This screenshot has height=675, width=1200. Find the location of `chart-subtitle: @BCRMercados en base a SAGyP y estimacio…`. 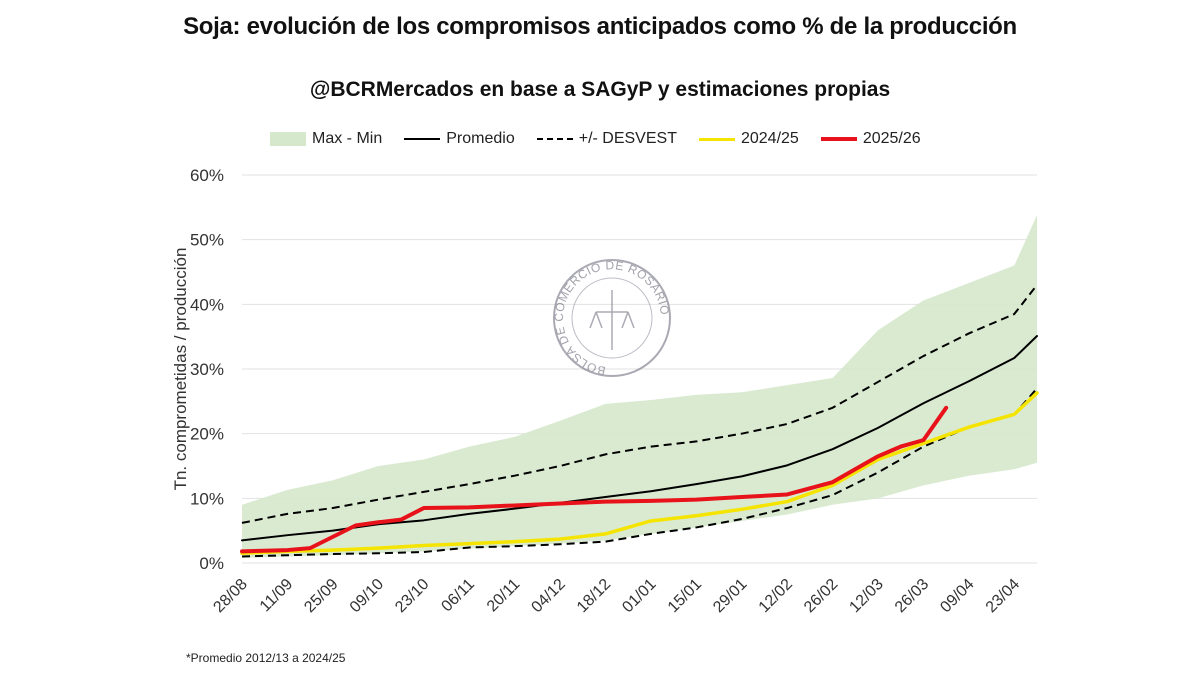

chart-subtitle: @BCRMercados en base a SAGyP y estimacio… is located at coordinates (600, 89).